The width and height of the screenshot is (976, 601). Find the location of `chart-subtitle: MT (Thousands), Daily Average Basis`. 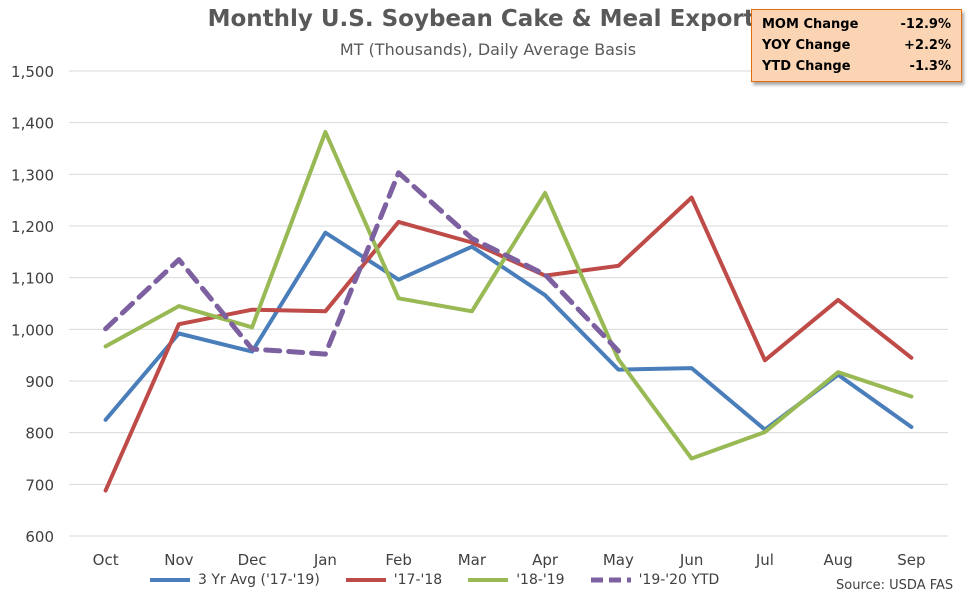

chart-subtitle: MT (Thousands), Daily Average Basis is located at coordinates (488, 49).